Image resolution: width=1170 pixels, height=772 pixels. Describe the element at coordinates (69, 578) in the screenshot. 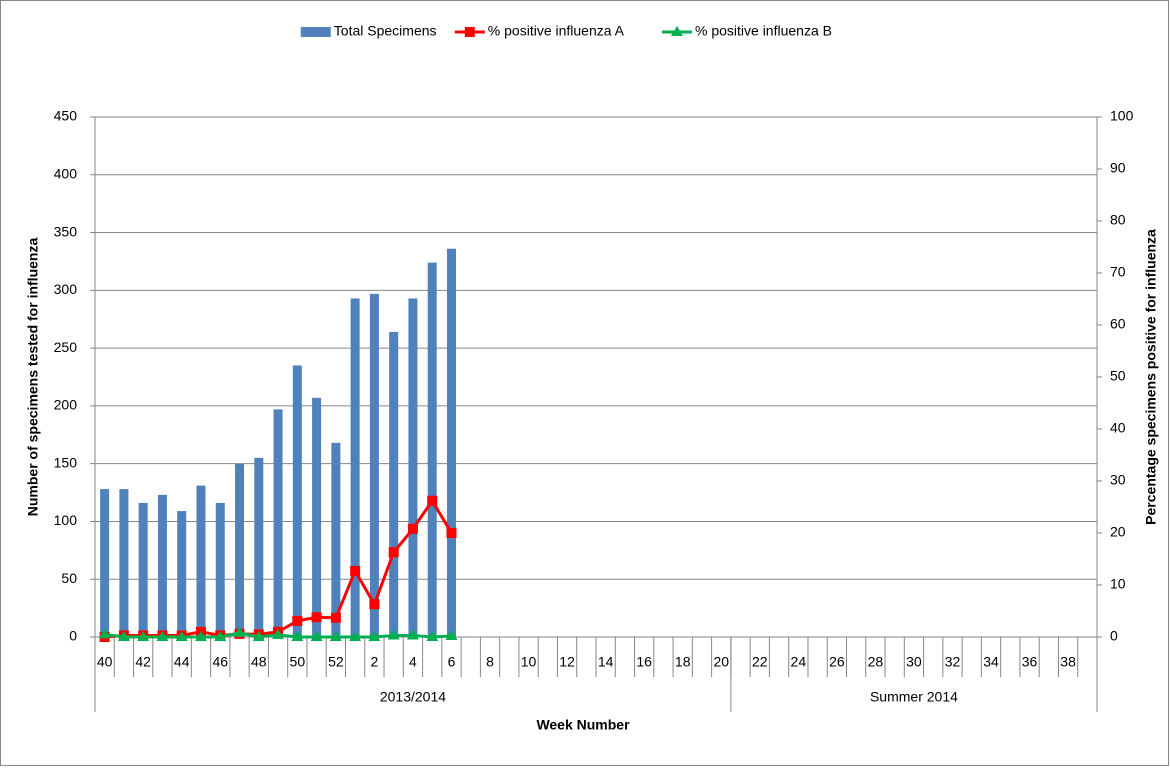

I see `y-tick-label: 50` at that location.